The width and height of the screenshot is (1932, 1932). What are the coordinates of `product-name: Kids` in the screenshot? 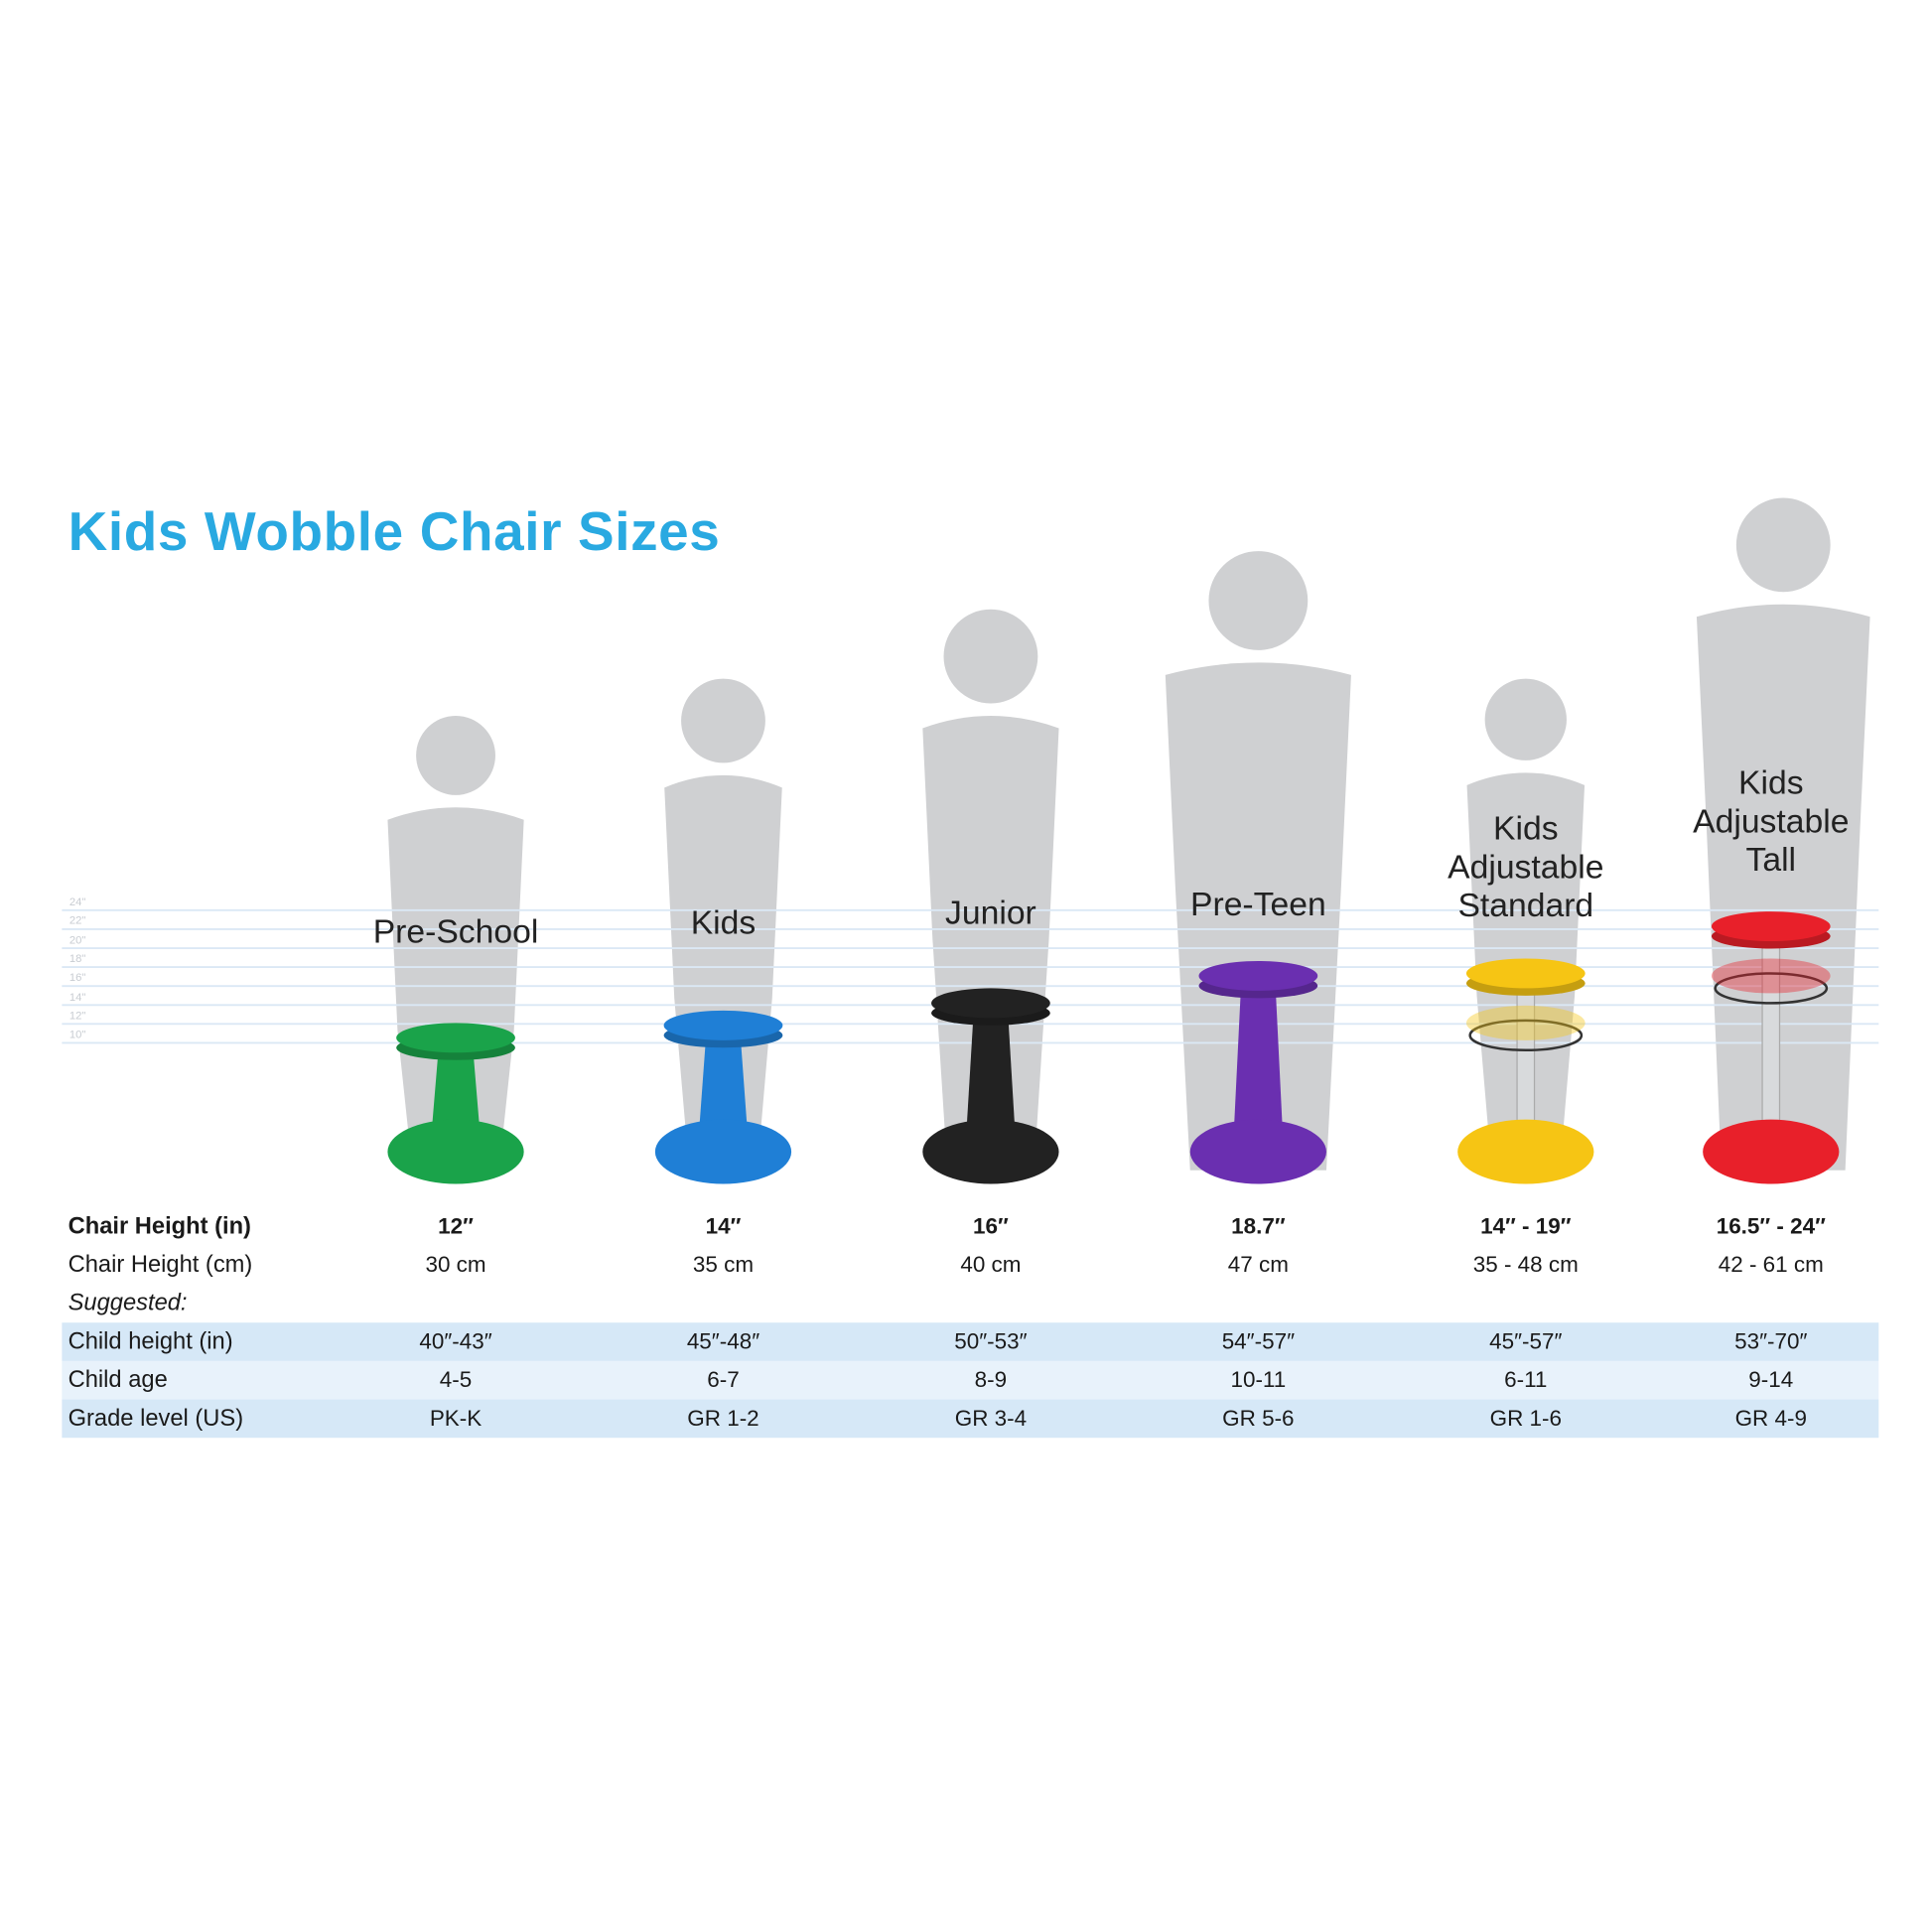 It's located at (723, 923).